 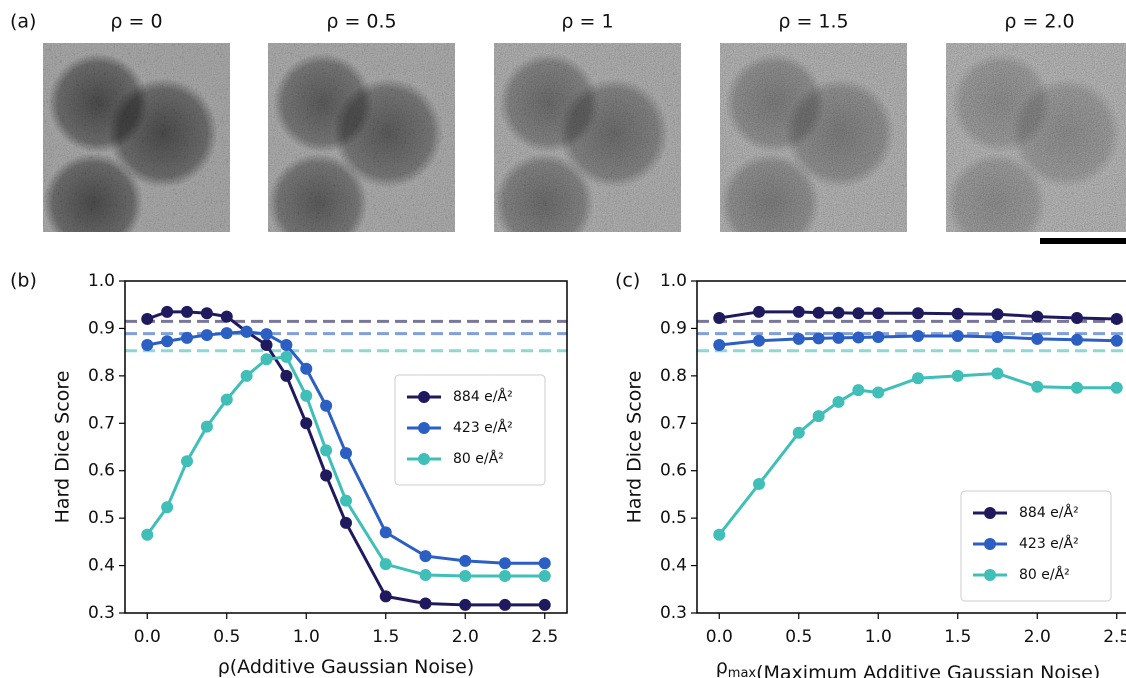 What do you see at coordinates (627, 281) in the screenshot?
I see `panel-label: (c)` at bounding box center [627, 281].